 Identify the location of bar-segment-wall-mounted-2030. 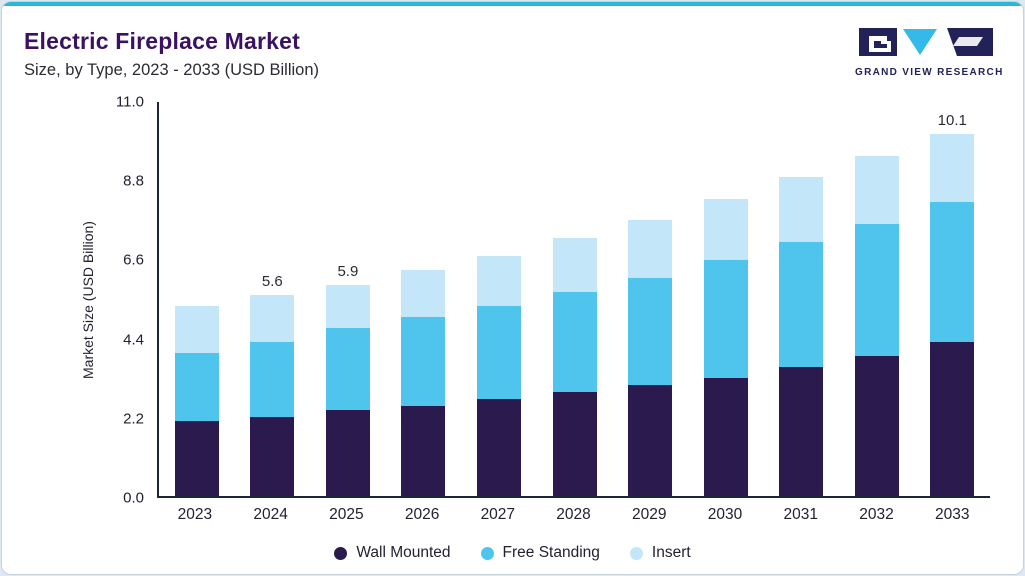
(725, 436).